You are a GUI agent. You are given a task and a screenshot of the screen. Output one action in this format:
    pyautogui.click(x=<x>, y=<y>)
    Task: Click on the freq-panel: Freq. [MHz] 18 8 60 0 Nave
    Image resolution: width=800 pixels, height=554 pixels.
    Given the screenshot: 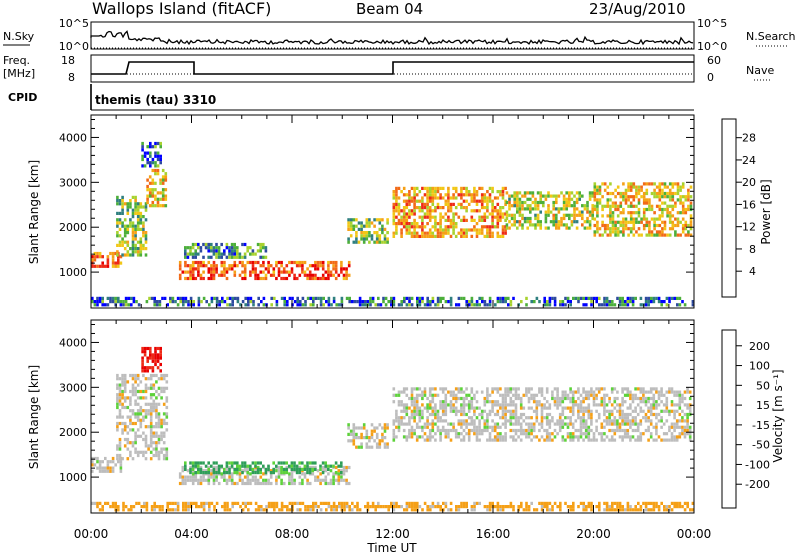 What is the action you would take?
    pyautogui.click(x=388, y=69)
    